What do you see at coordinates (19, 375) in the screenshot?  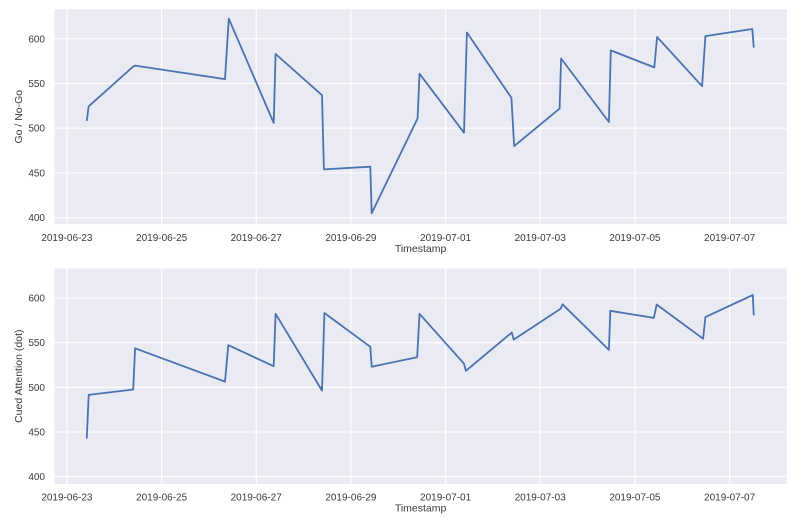 I see `svg-text: Cued Attention (dot)` at bounding box center [19, 375].